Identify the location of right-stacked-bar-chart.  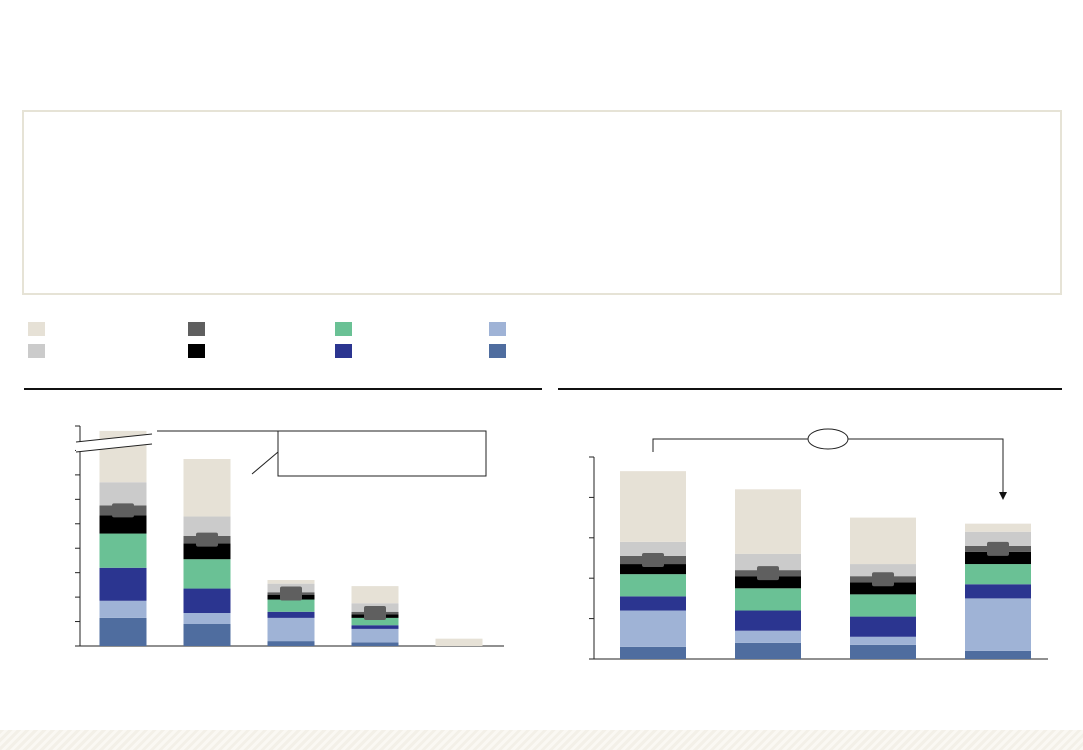
(818, 544).